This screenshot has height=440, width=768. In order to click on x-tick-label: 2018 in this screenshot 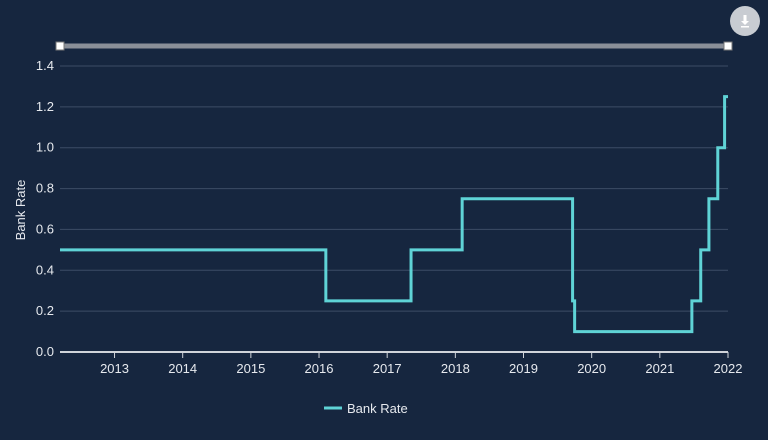, I will do `click(455, 368)`.